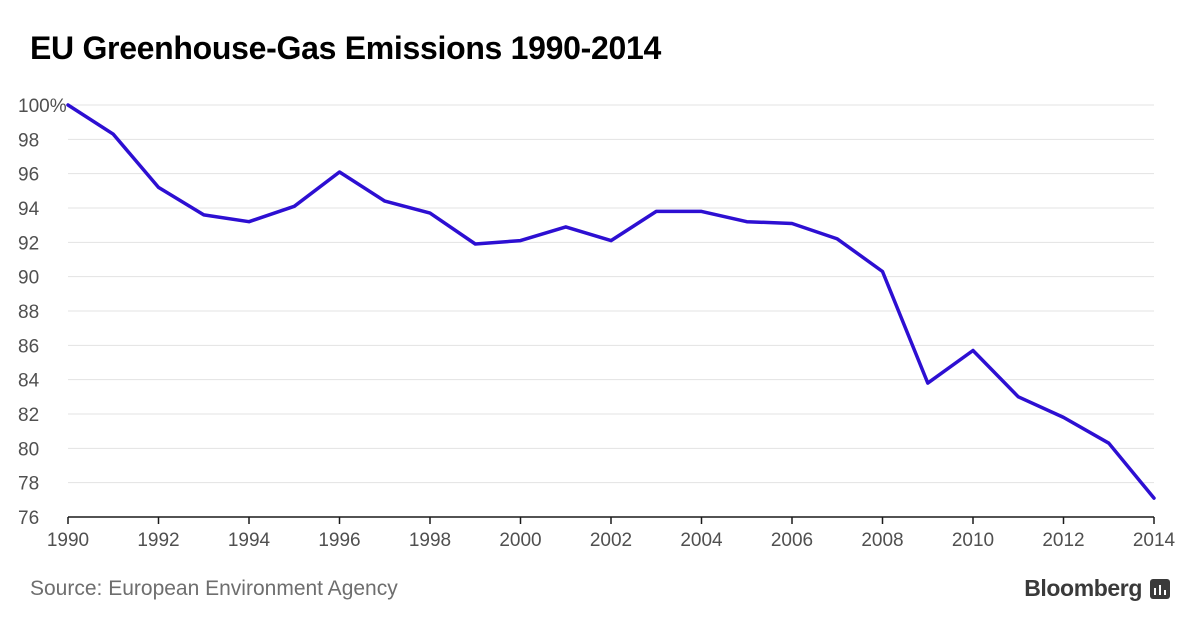  What do you see at coordinates (1083, 588) in the screenshot?
I see `bloomberg-logo: Bloomberg` at bounding box center [1083, 588].